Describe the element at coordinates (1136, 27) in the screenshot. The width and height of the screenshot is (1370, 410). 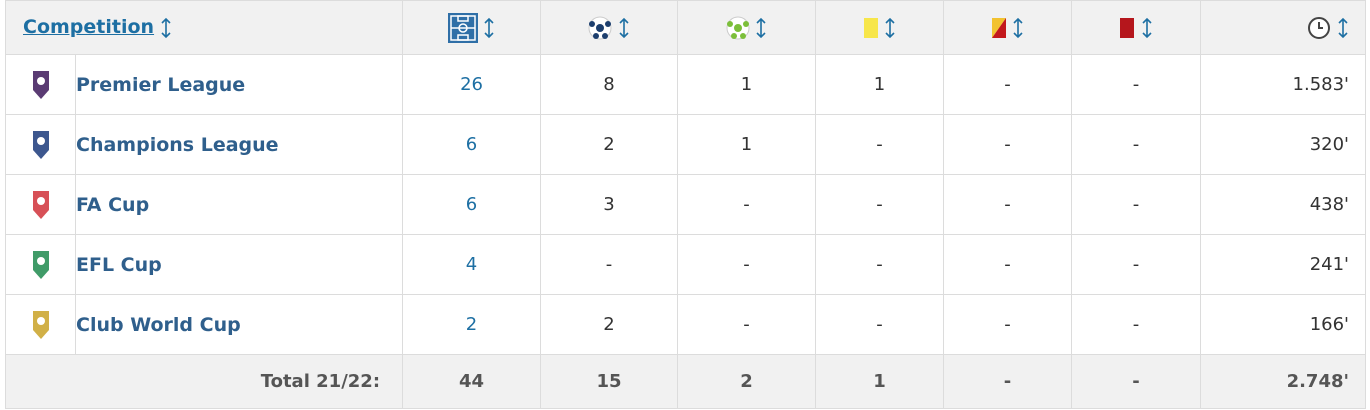
I see `red-header` at that location.